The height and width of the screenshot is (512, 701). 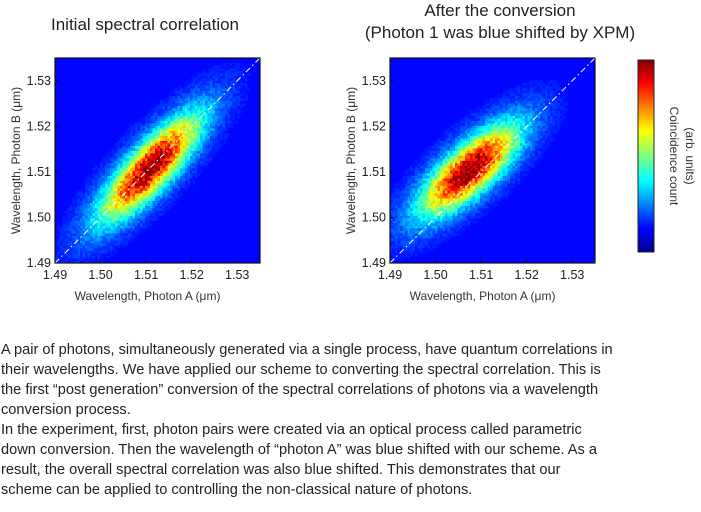 I want to click on colorbar-label-line1: Coincidence count, so click(x=674, y=156).